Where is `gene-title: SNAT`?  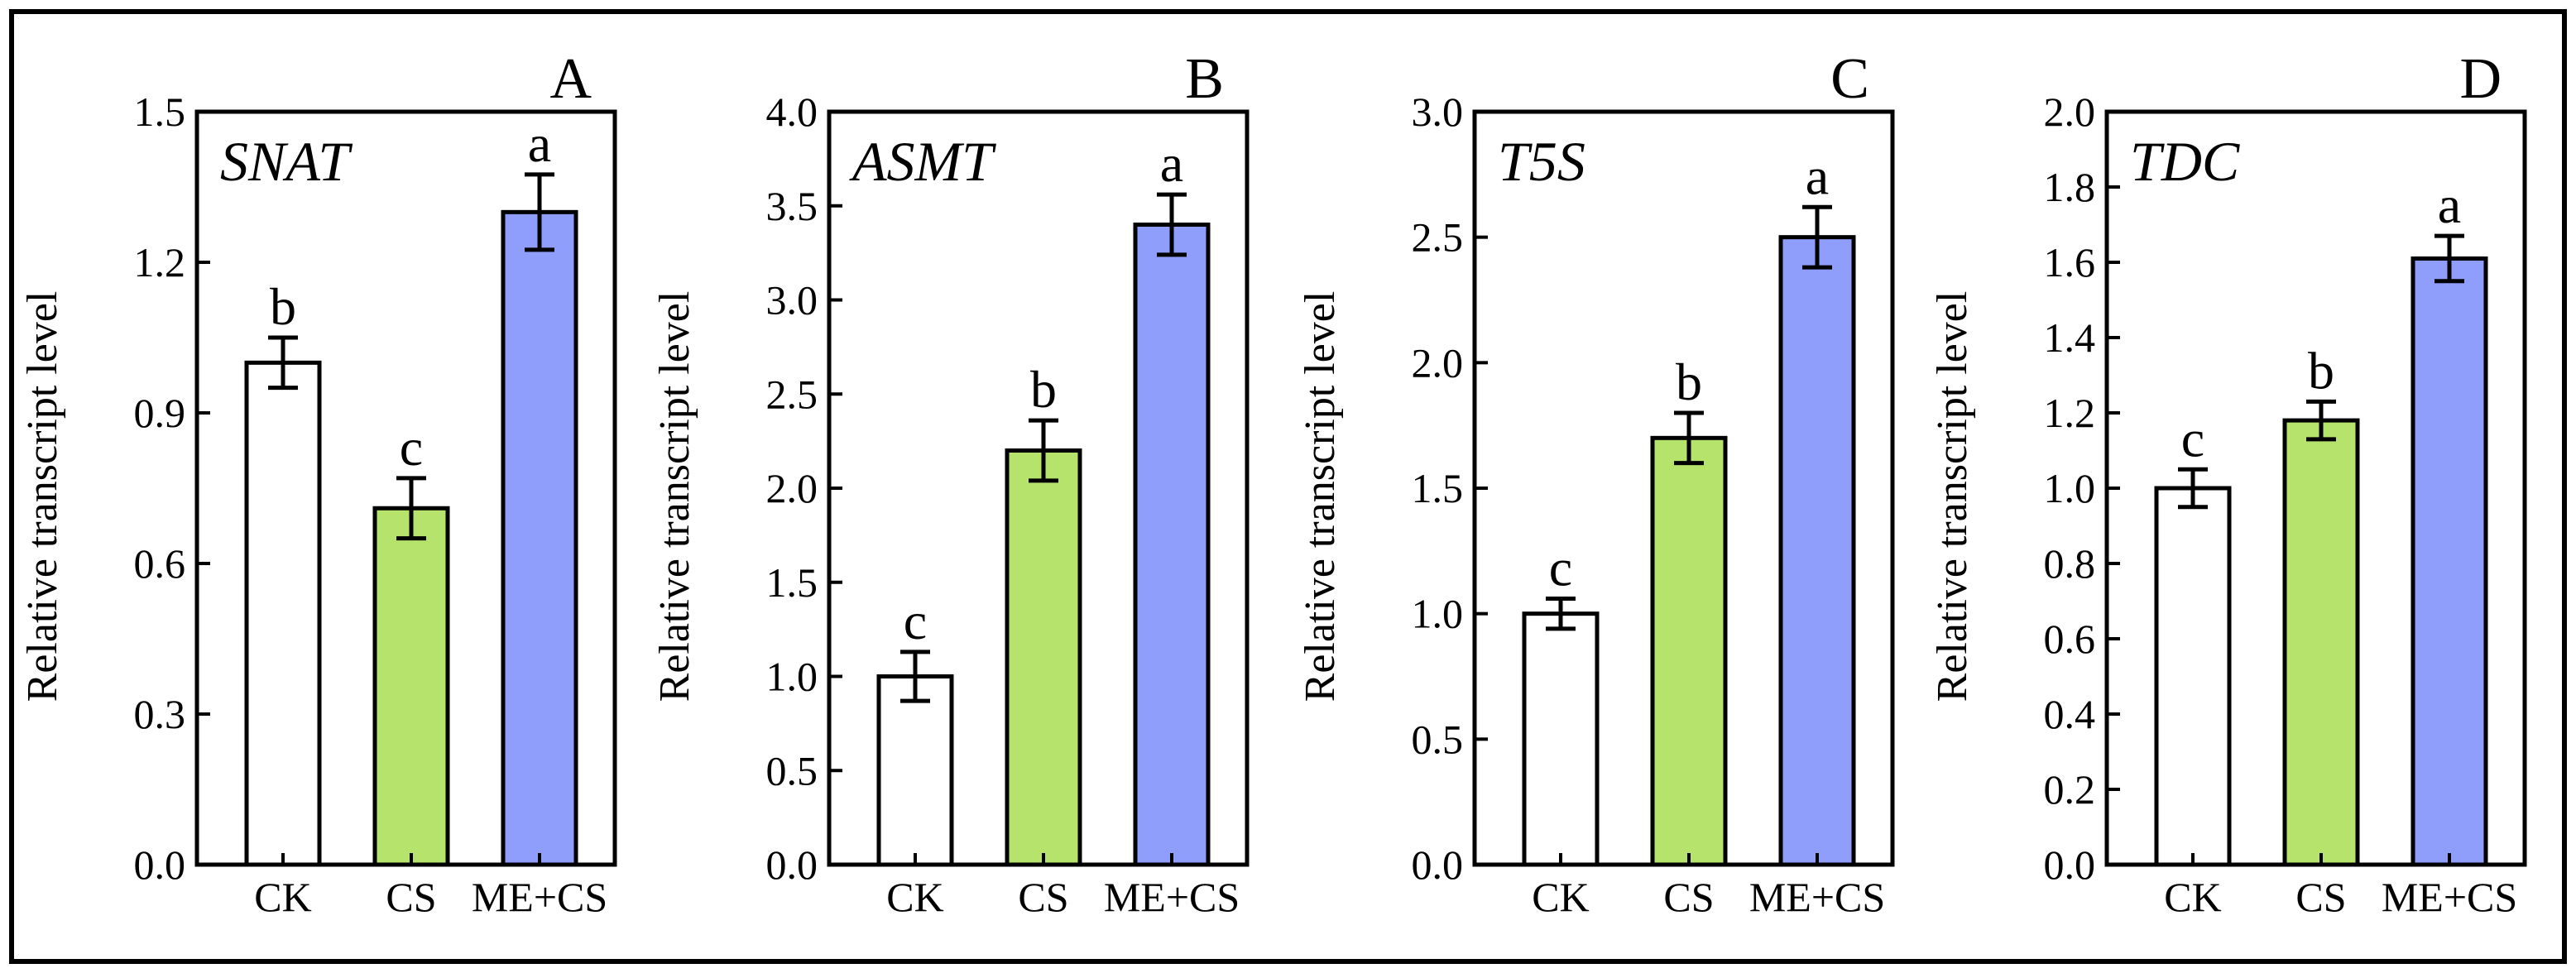
gene-title: SNAT is located at coordinates (286, 161).